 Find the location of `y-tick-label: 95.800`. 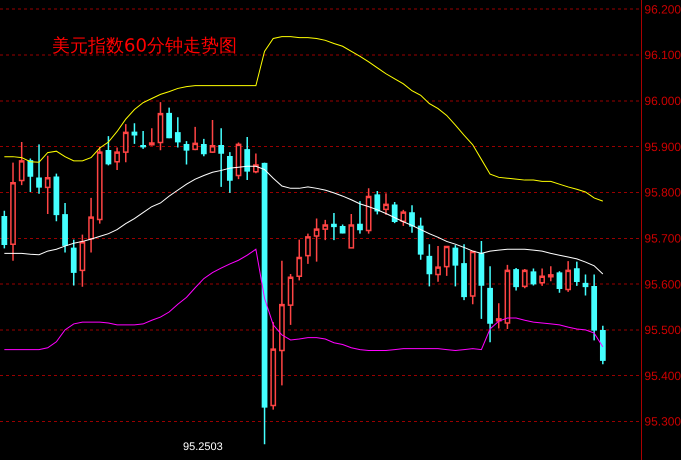

y-tick-label: 95.800 is located at coordinates (662, 193).